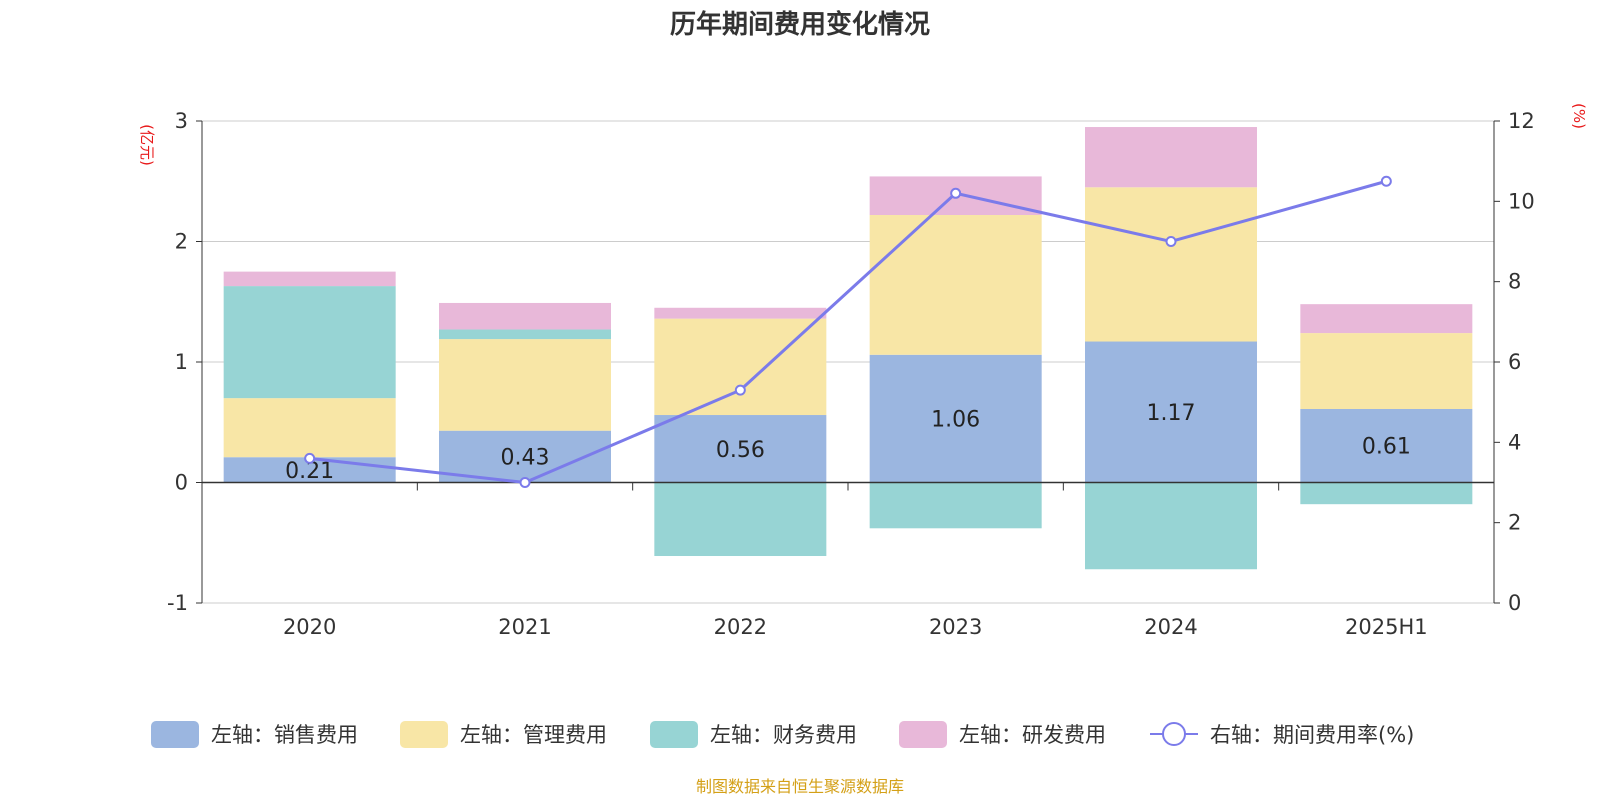 The width and height of the screenshot is (1600, 800). I want to click on bar-finance-2023, so click(955, 505).